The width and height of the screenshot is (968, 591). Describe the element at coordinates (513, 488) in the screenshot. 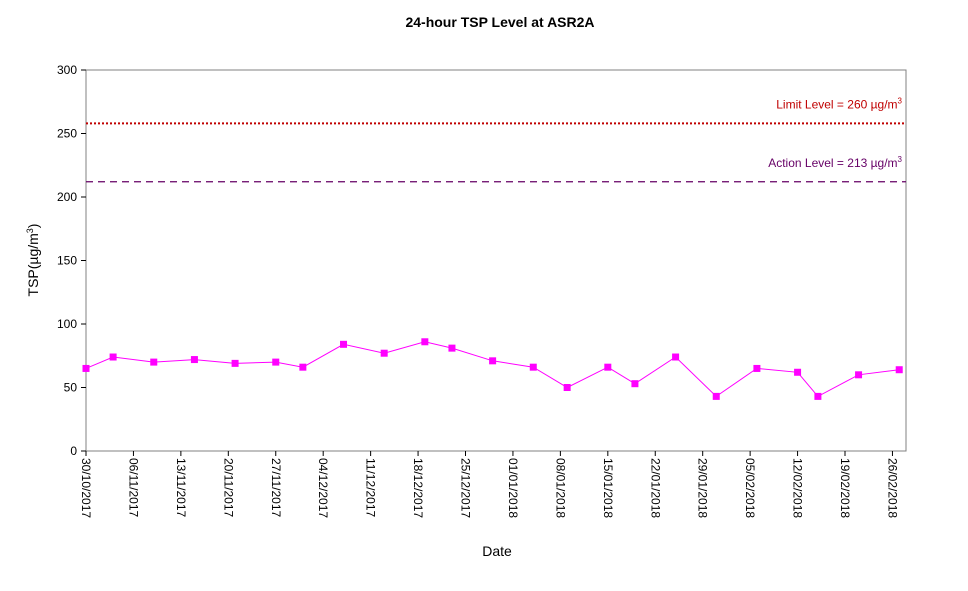

I see `x-tick-label: 01/01/2018` at that location.